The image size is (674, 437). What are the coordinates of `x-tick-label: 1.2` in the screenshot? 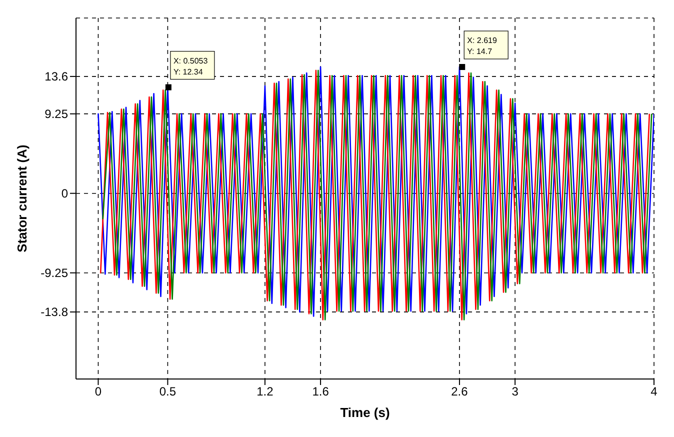 It's located at (265, 391).